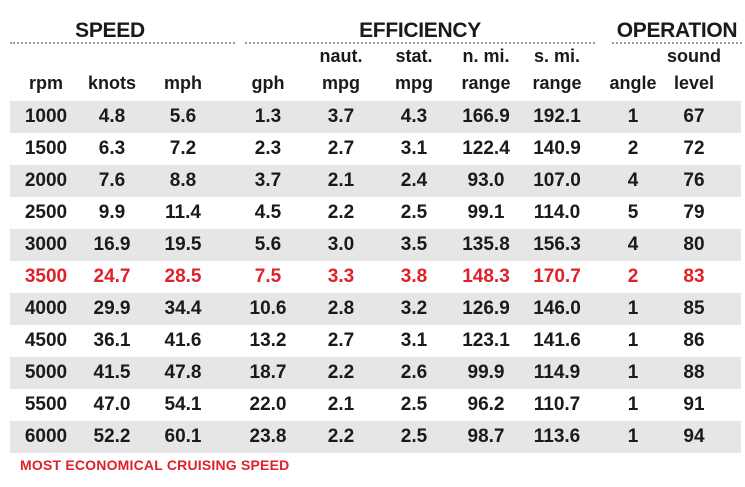 The height and width of the screenshot is (487, 745). What do you see at coordinates (633, 212) in the screenshot?
I see `table-cell: 5` at bounding box center [633, 212].